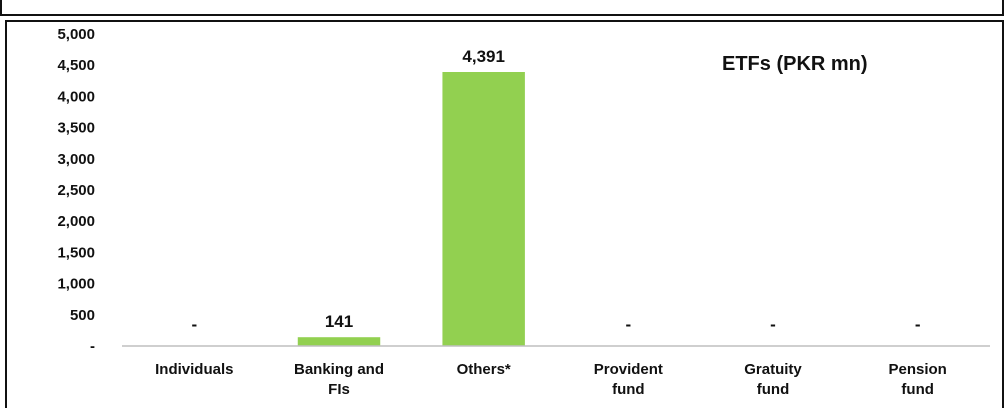 The width and height of the screenshot is (1006, 408). I want to click on x-tick-label: Others*, so click(484, 369).